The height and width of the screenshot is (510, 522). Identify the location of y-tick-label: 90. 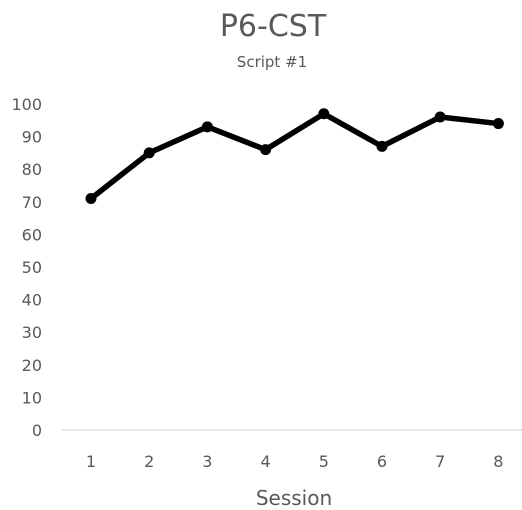
(32, 137).